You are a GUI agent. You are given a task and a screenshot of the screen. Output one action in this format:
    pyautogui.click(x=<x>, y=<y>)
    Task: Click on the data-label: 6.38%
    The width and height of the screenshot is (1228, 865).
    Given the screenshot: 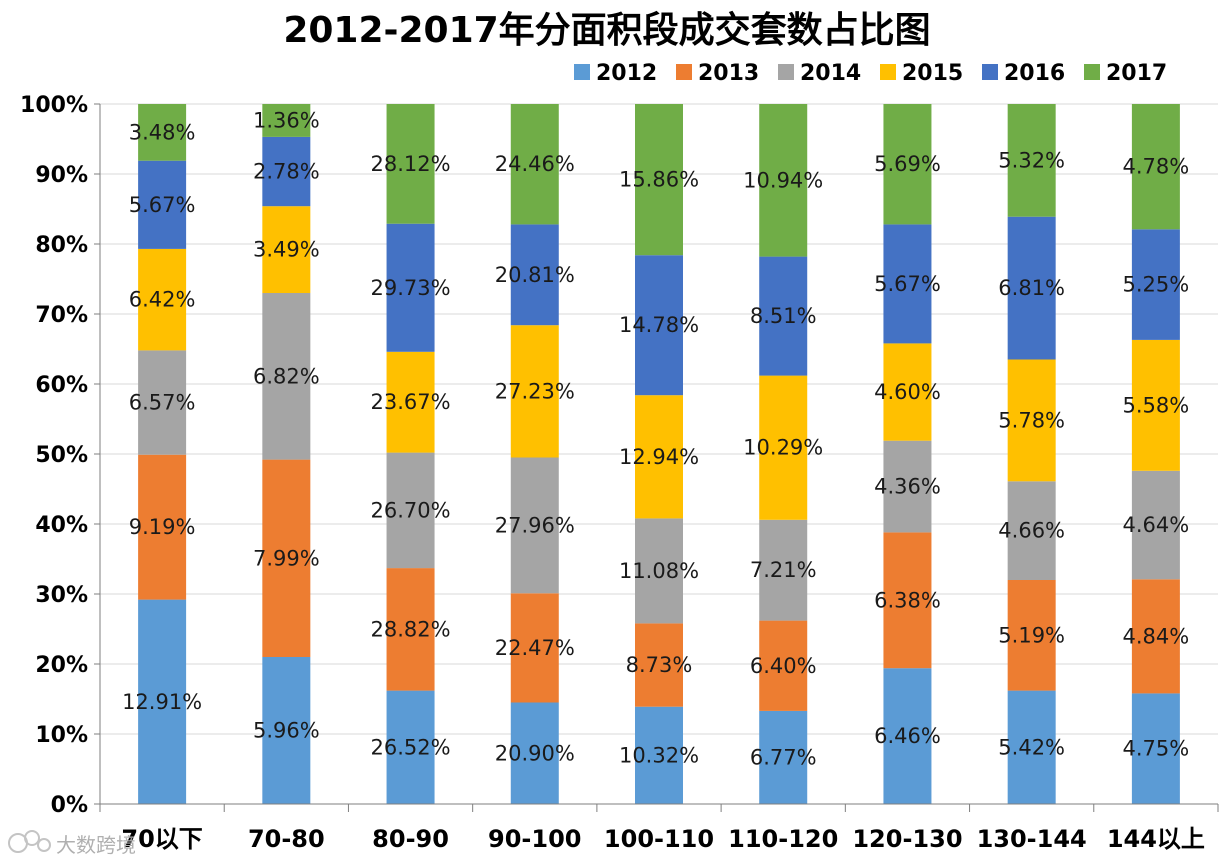 What is the action you would take?
    pyautogui.click(x=907, y=600)
    